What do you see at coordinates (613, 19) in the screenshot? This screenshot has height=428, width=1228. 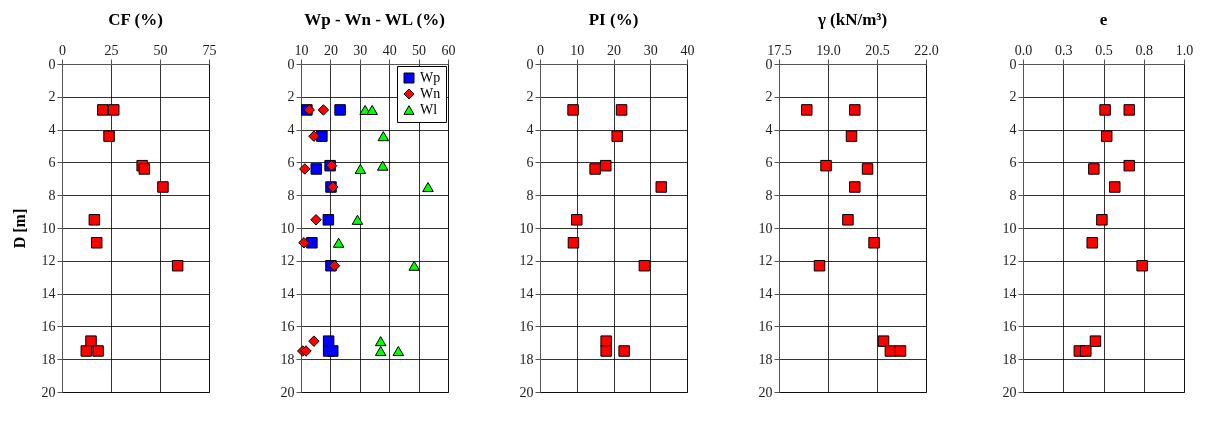 I see `chart-title: PI (%)` at bounding box center [613, 19].